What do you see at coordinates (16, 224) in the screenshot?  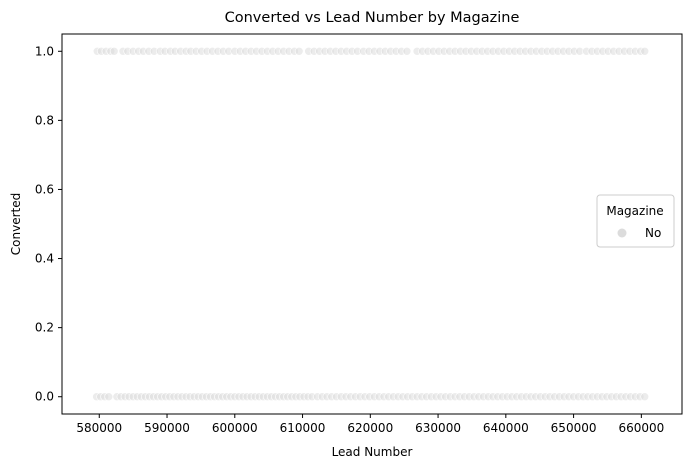 I see `y-axis-label: Converted` at bounding box center [16, 224].